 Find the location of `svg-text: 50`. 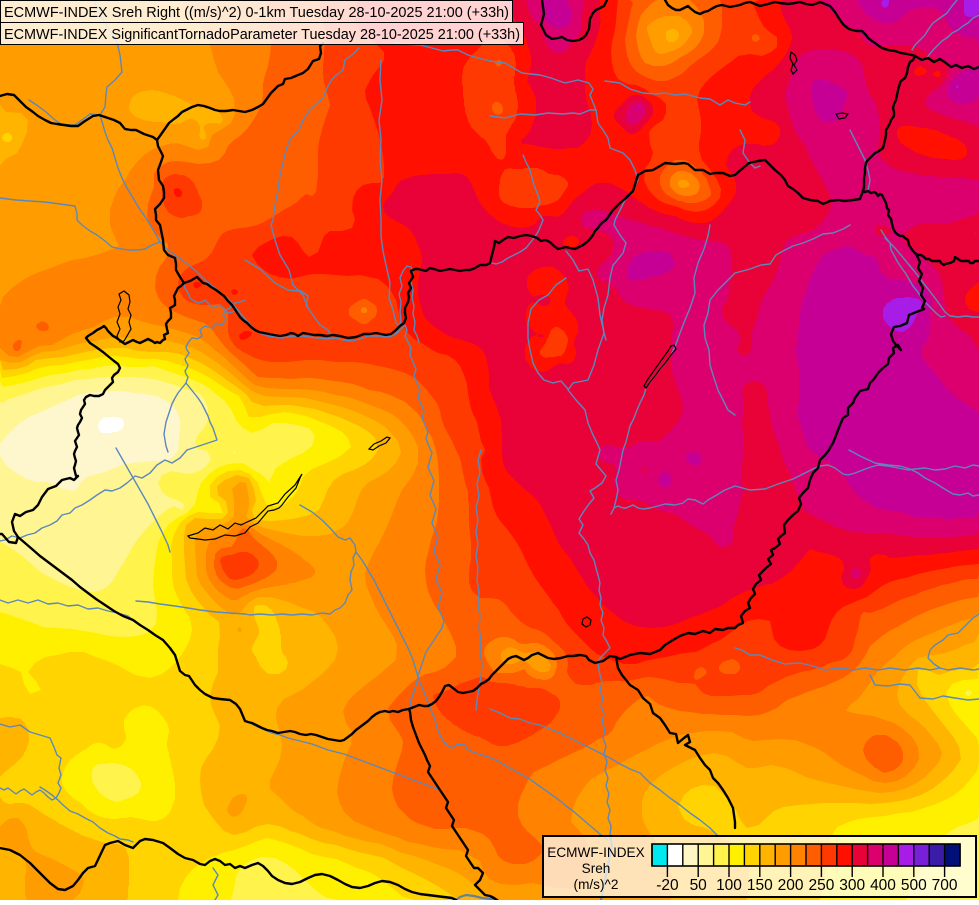

svg-text: 50 is located at coordinates (699, 885).